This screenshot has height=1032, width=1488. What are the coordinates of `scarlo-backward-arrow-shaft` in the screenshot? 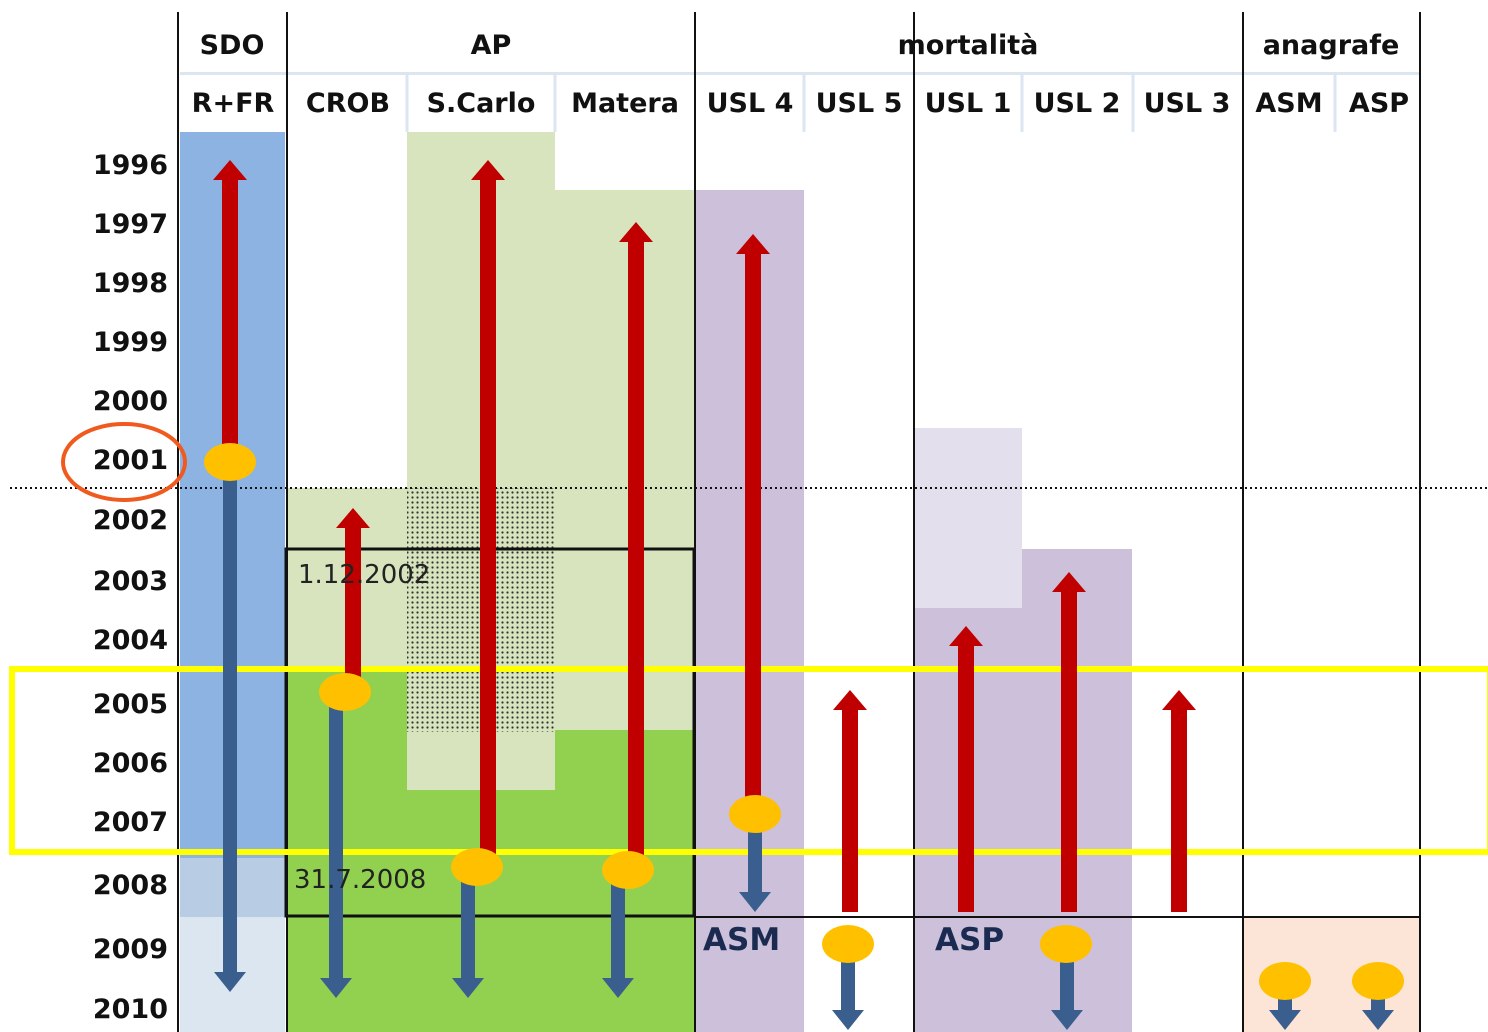 It's located at (488, 522).